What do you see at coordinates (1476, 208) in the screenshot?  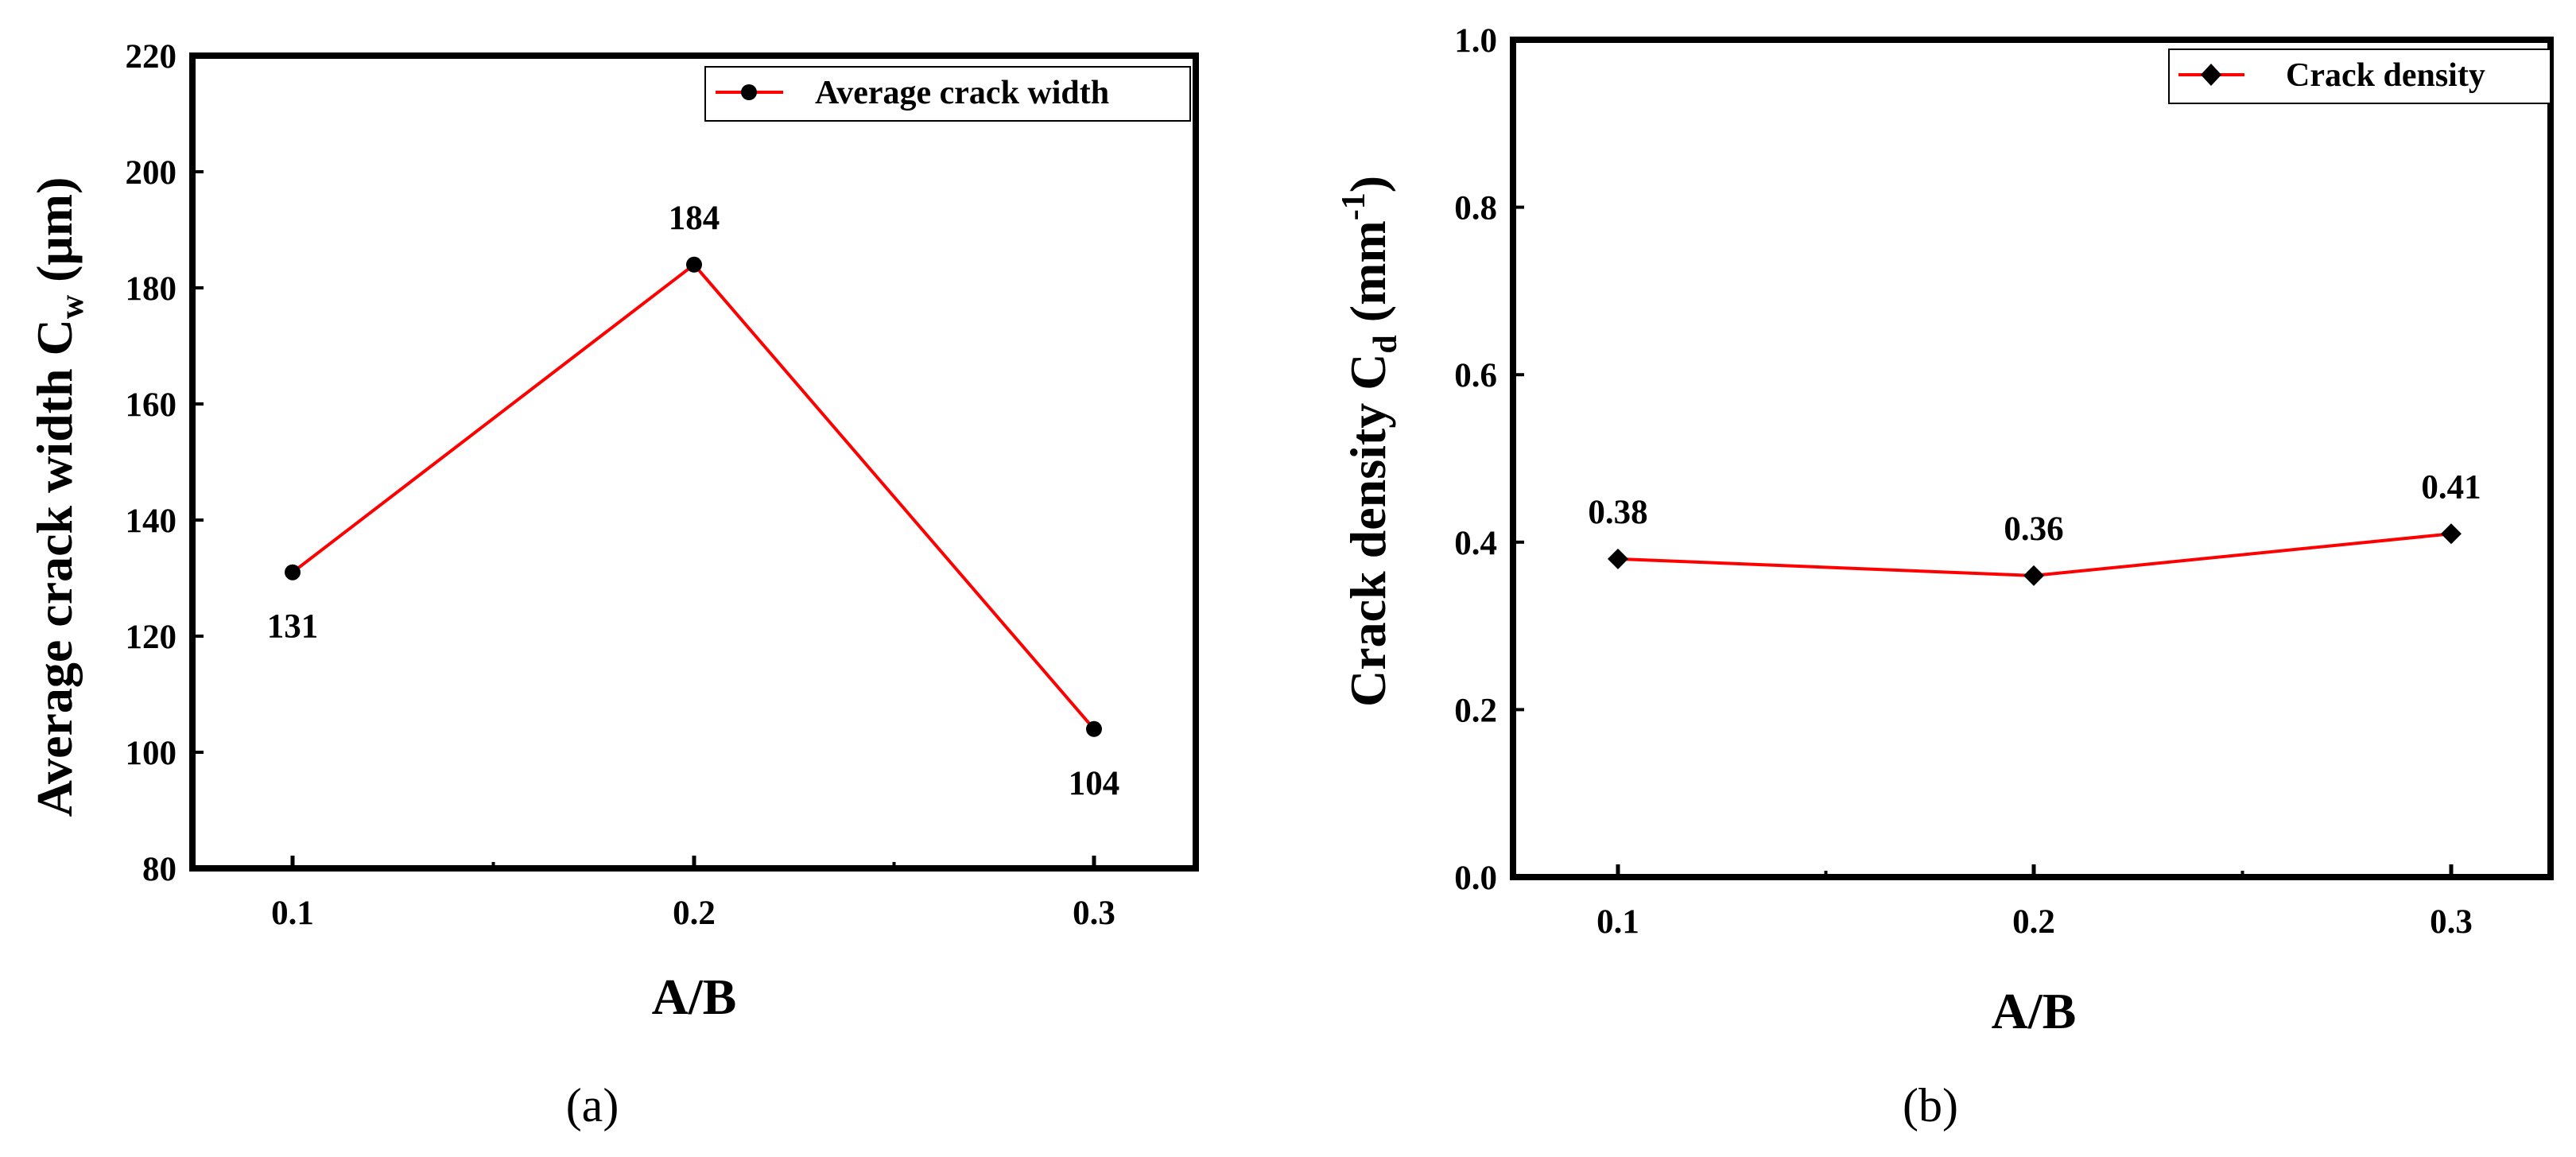 I see `y-tick-label: 0.8` at bounding box center [1476, 208].